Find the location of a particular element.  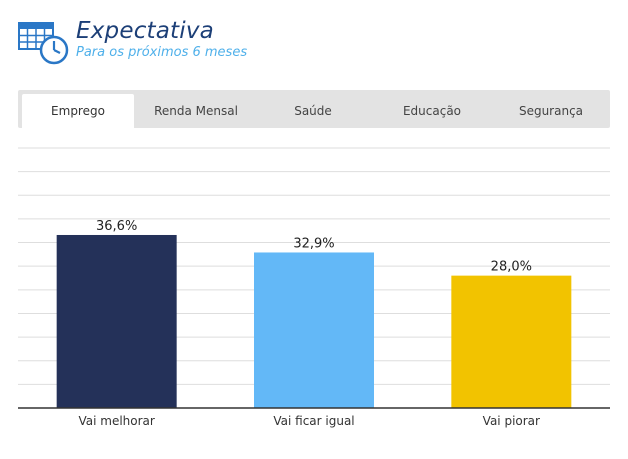

data-label-3: 28,0% is located at coordinates (511, 267).